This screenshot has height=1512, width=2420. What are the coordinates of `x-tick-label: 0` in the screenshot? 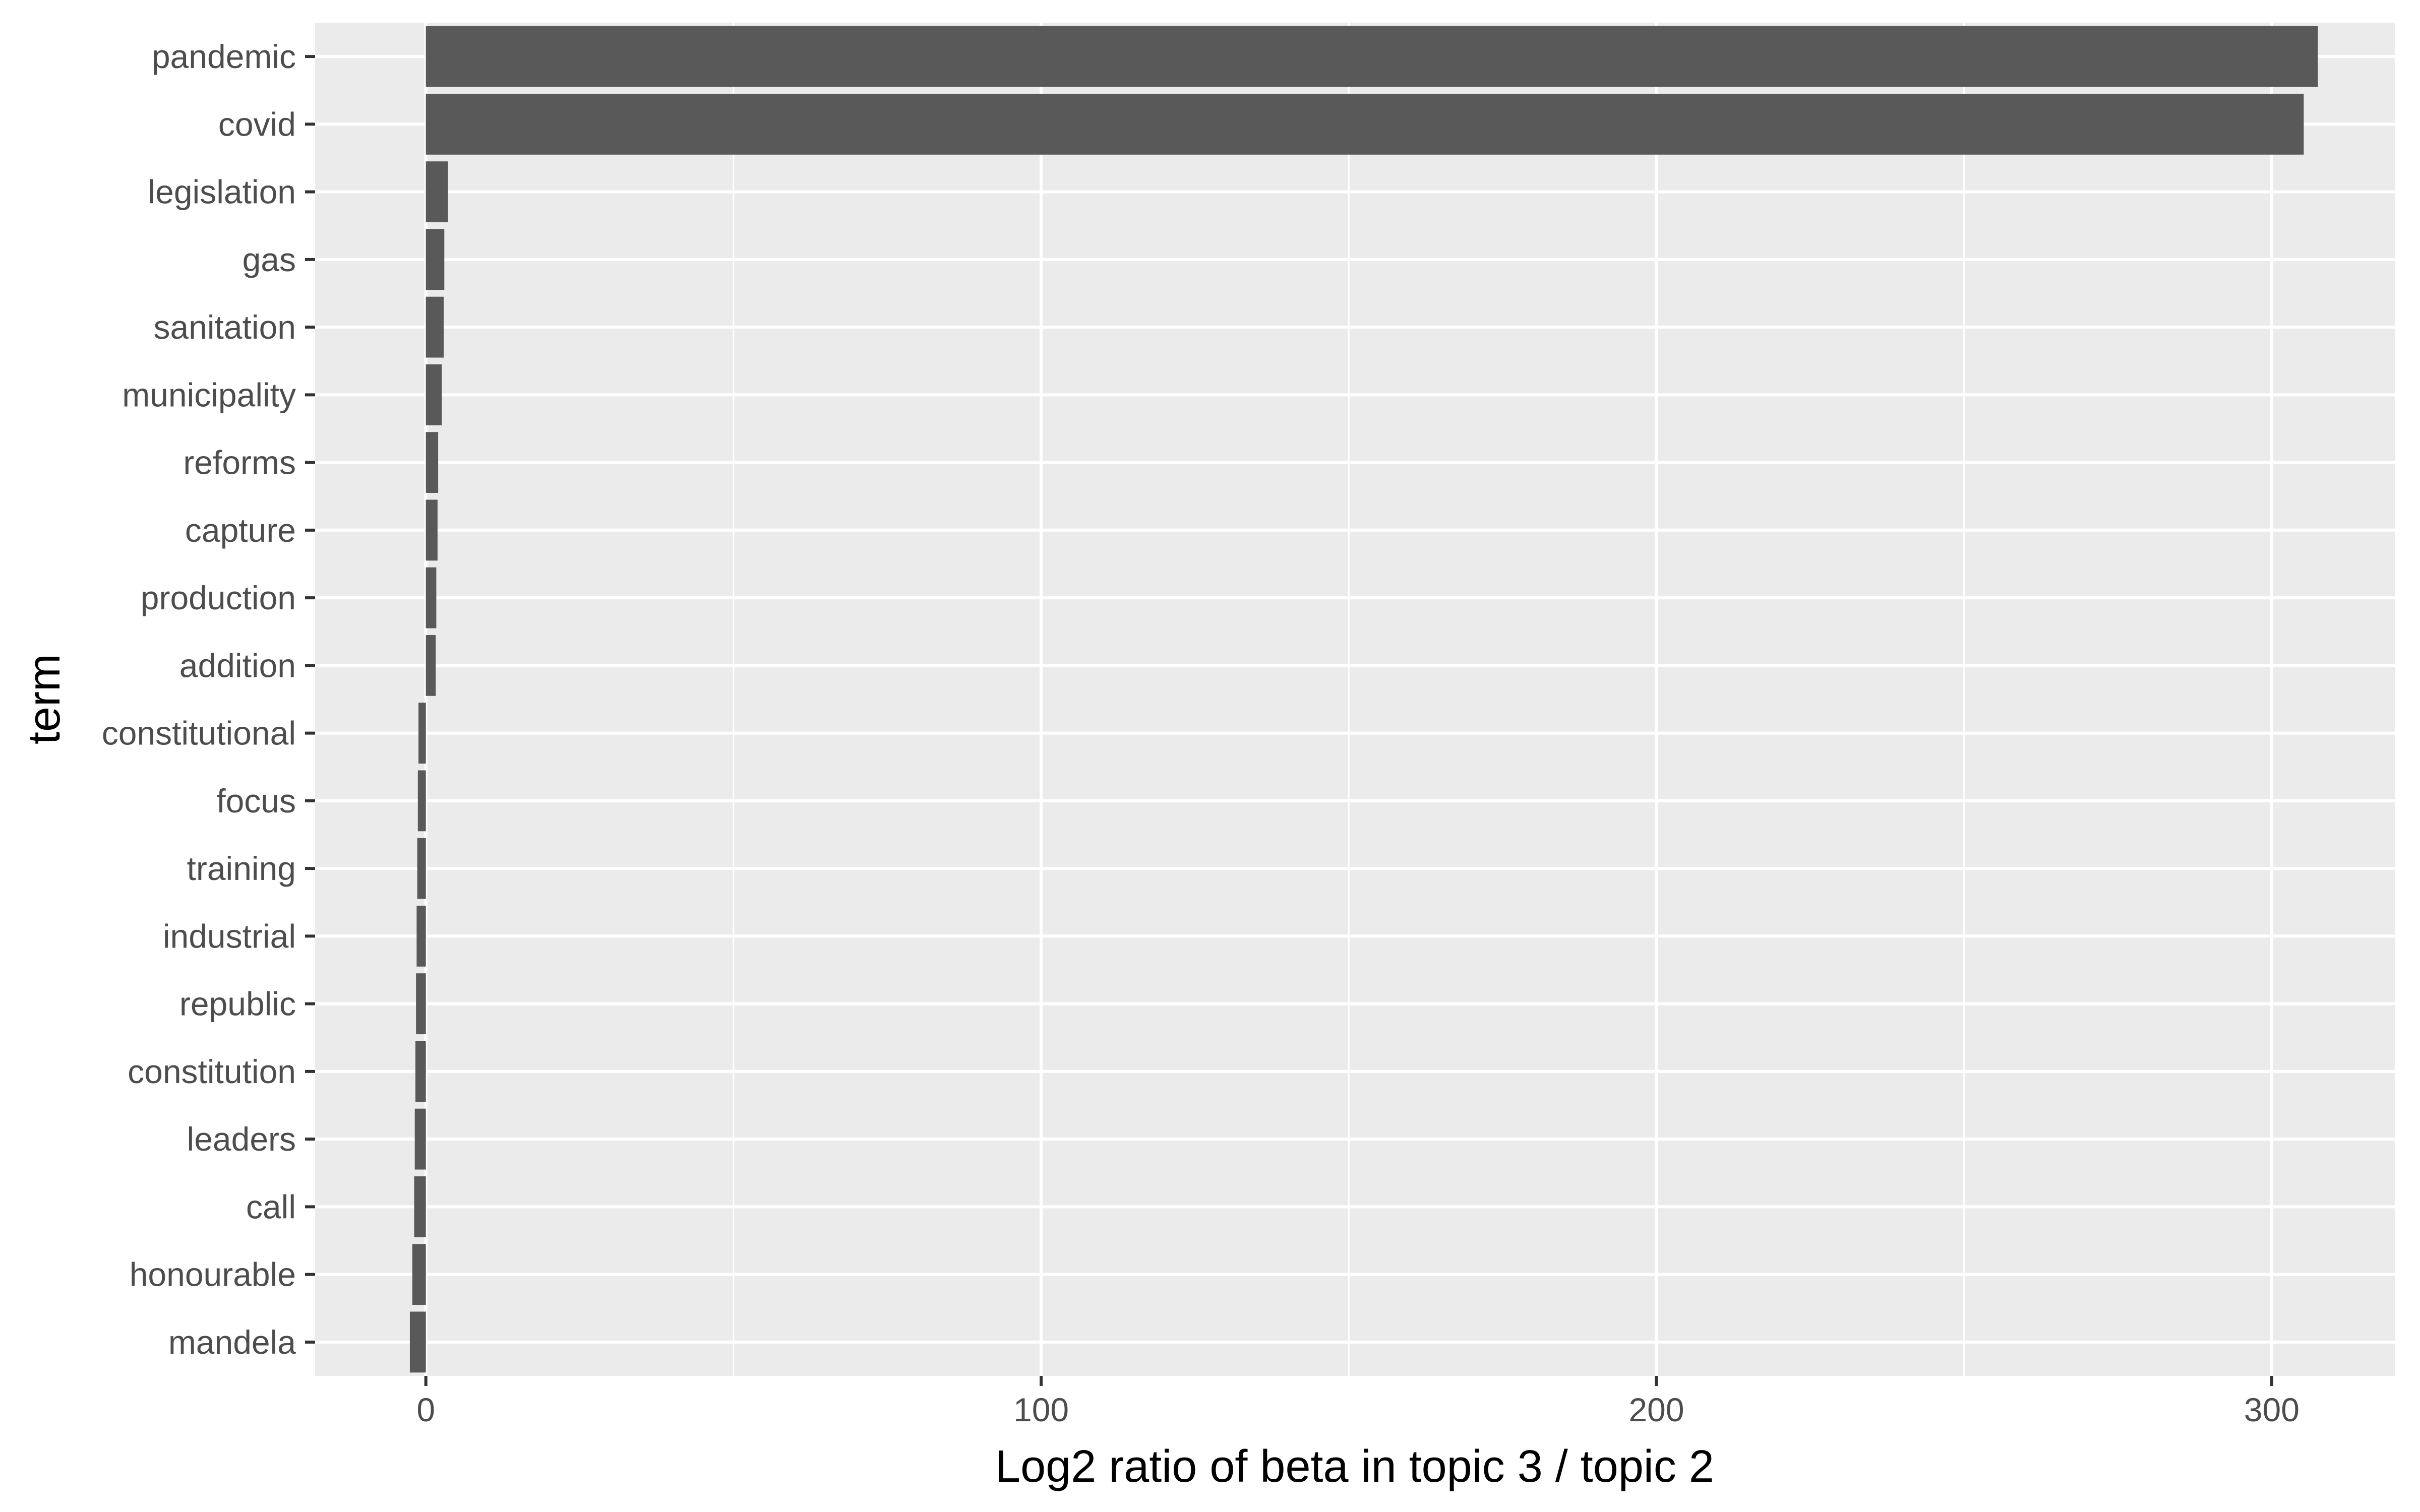 It's located at (425, 1409).